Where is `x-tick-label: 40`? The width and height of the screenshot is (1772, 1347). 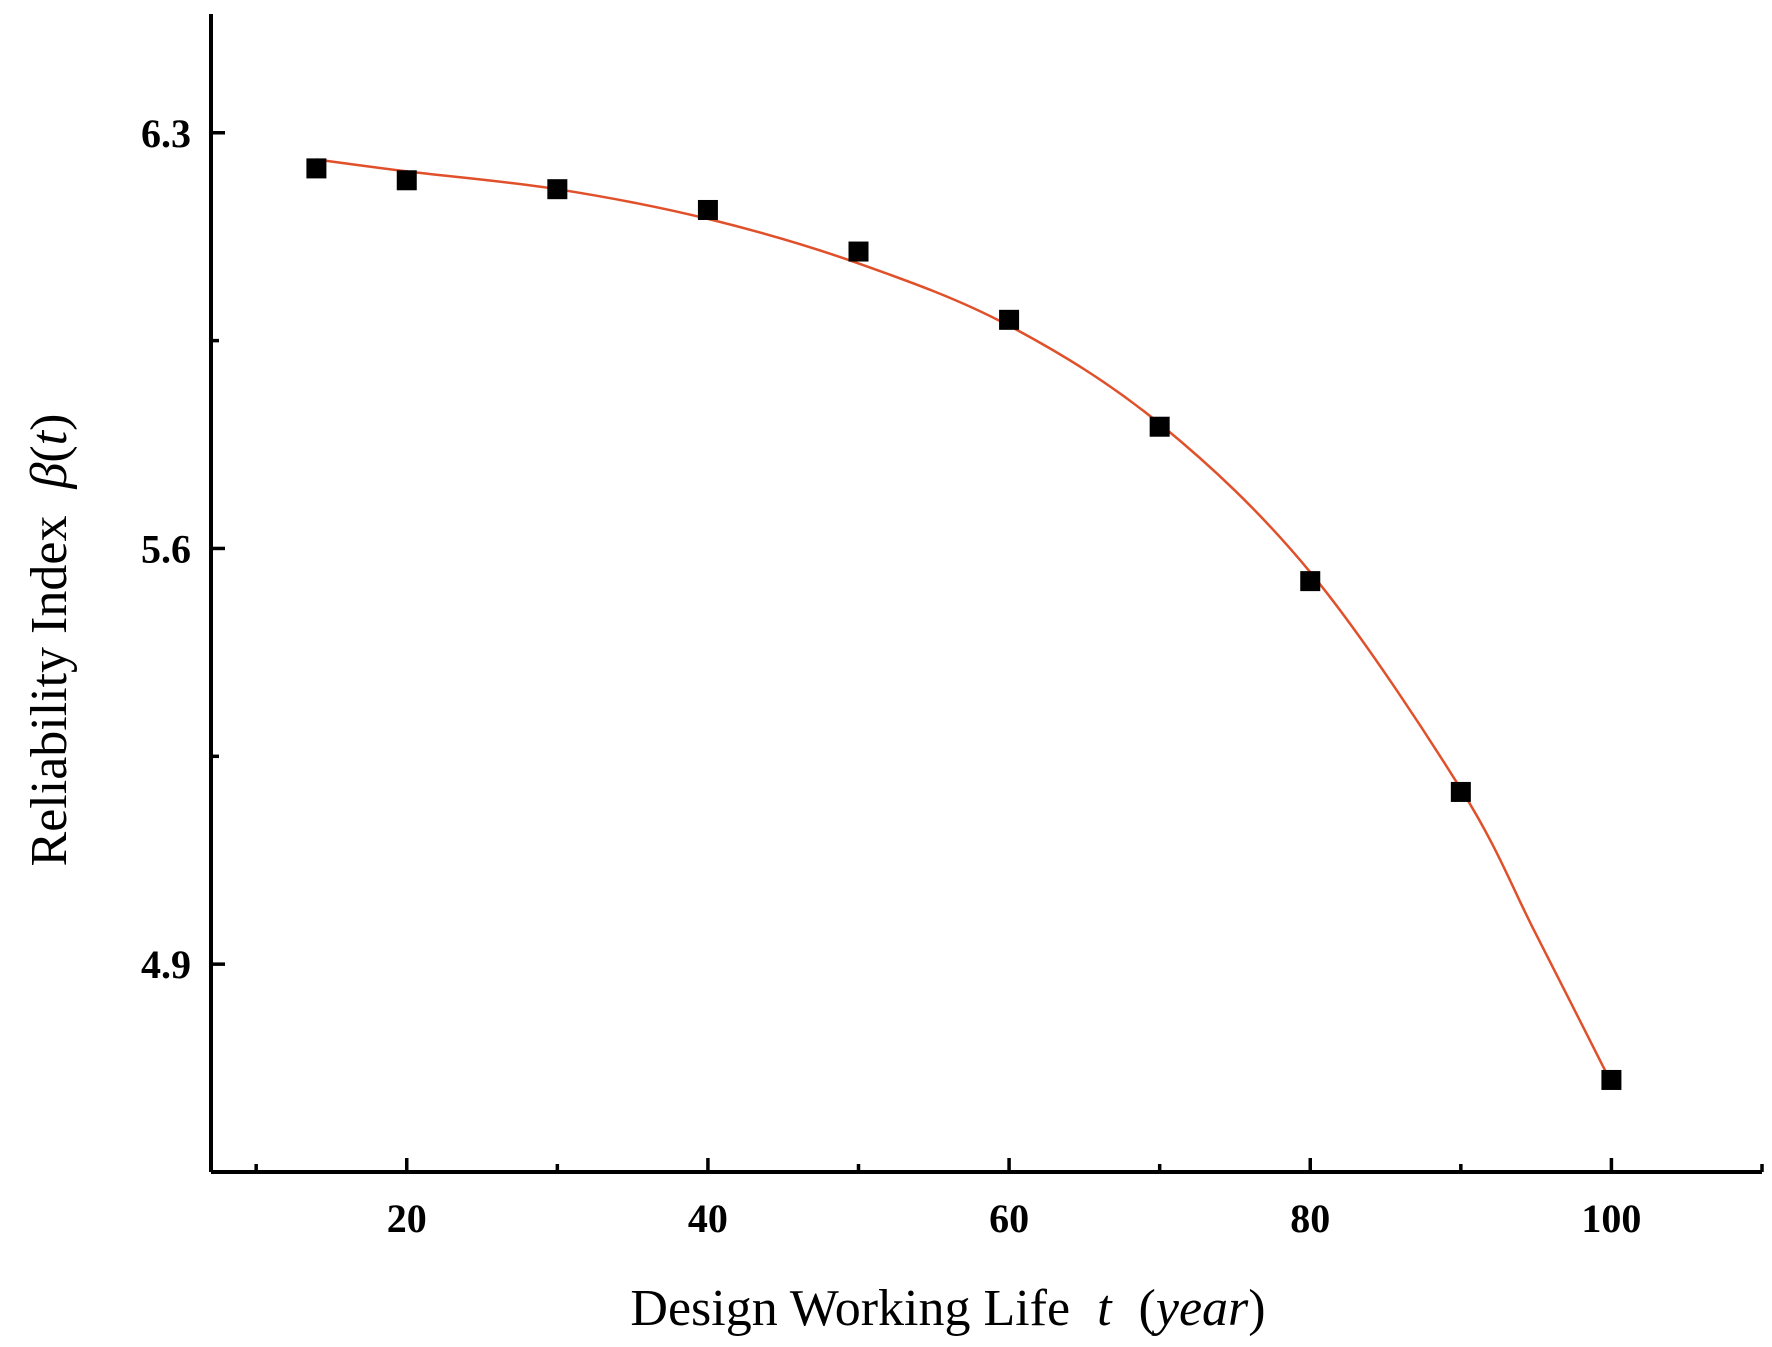
x-tick-label: 40 is located at coordinates (708, 1218).